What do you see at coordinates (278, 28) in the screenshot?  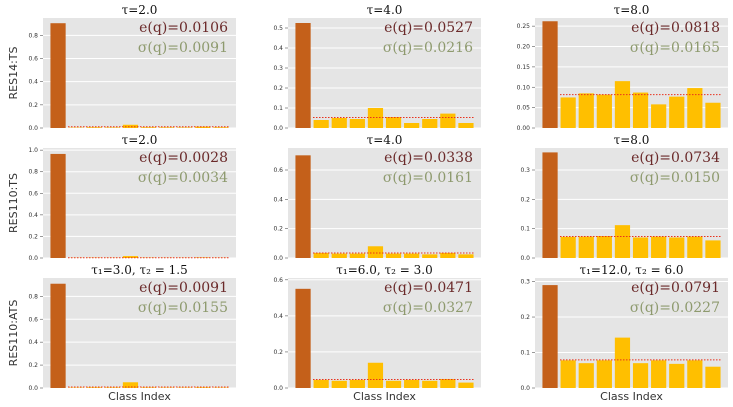 I see `y-tick-label: 0.5` at bounding box center [278, 28].